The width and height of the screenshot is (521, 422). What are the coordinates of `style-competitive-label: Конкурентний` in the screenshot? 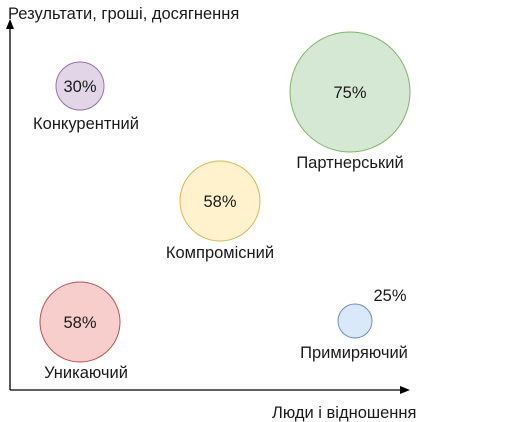 It's located at (86, 124).